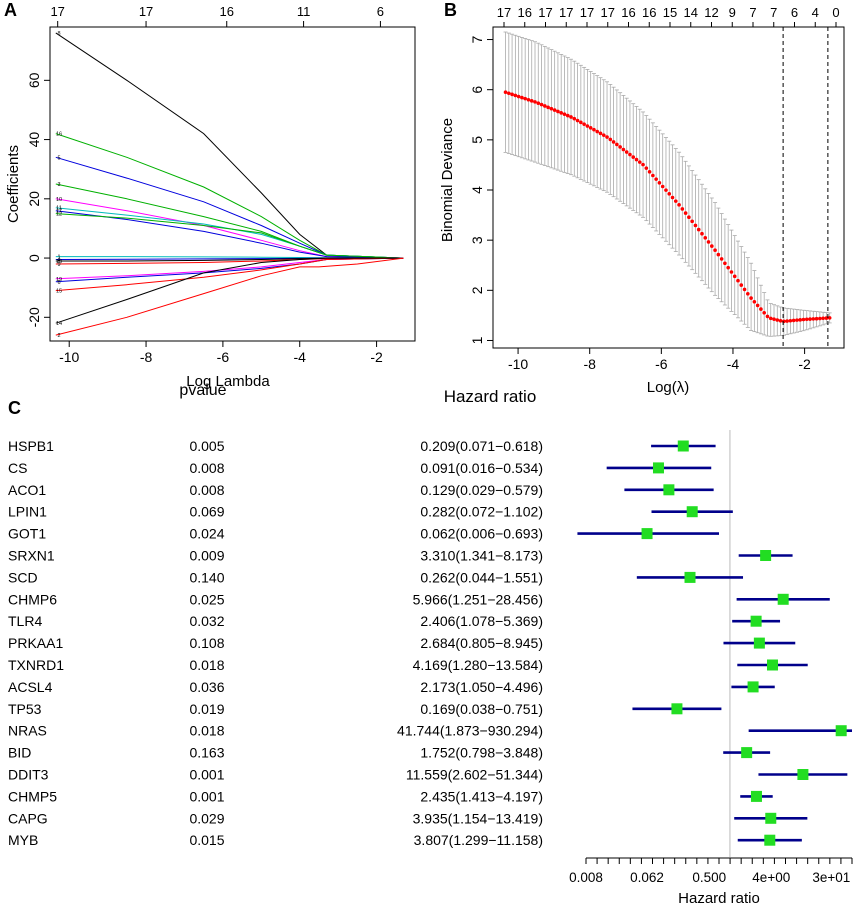 This screenshot has height=909, width=858. What do you see at coordinates (490, 396) in the screenshot?
I see `hazard-ratio-header: Hazard ratio` at bounding box center [490, 396].